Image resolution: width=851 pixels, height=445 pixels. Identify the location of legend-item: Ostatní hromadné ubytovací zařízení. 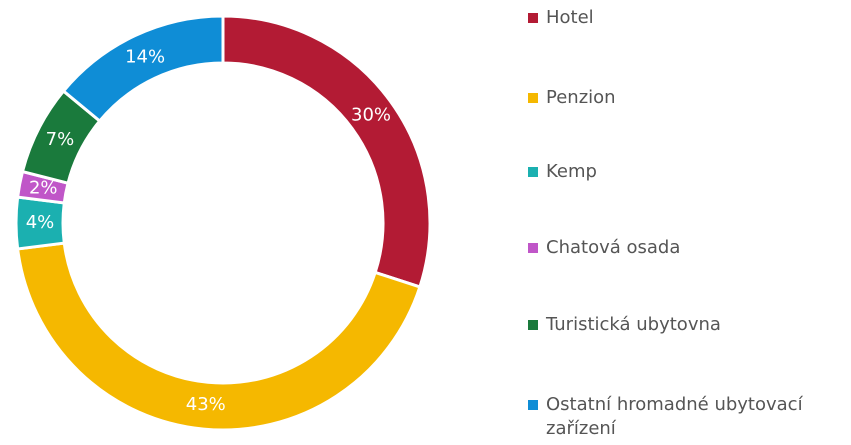
(687, 417).